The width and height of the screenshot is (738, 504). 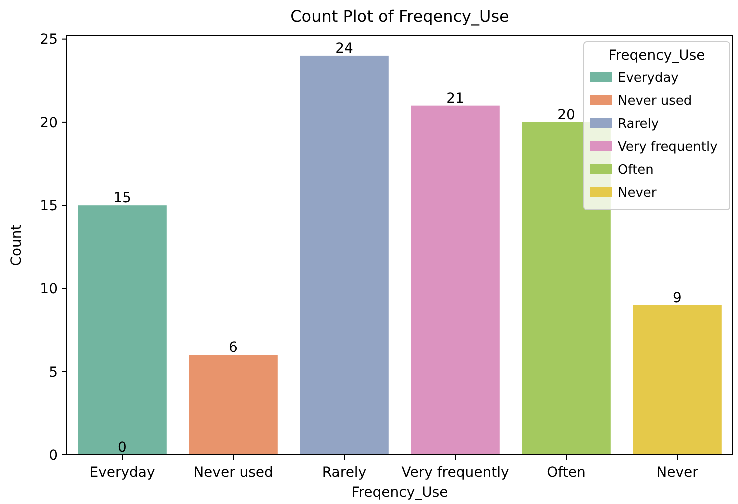 What do you see at coordinates (49, 40) in the screenshot?
I see `y-tick-label: 25` at bounding box center [49, 40].